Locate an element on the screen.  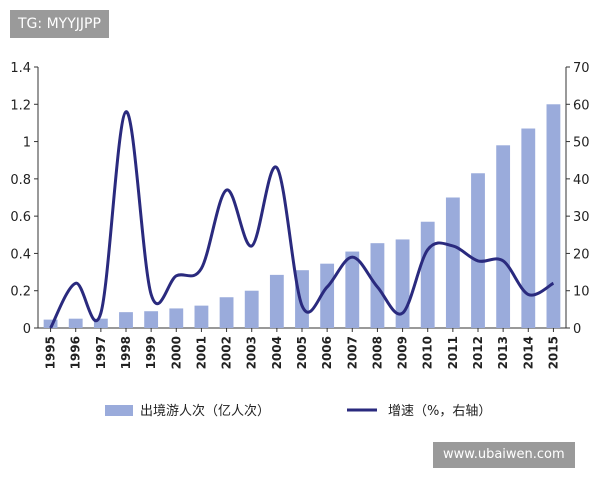
watermark-bottom: www.ubaiwen.com is located at coordinates (504, 455).